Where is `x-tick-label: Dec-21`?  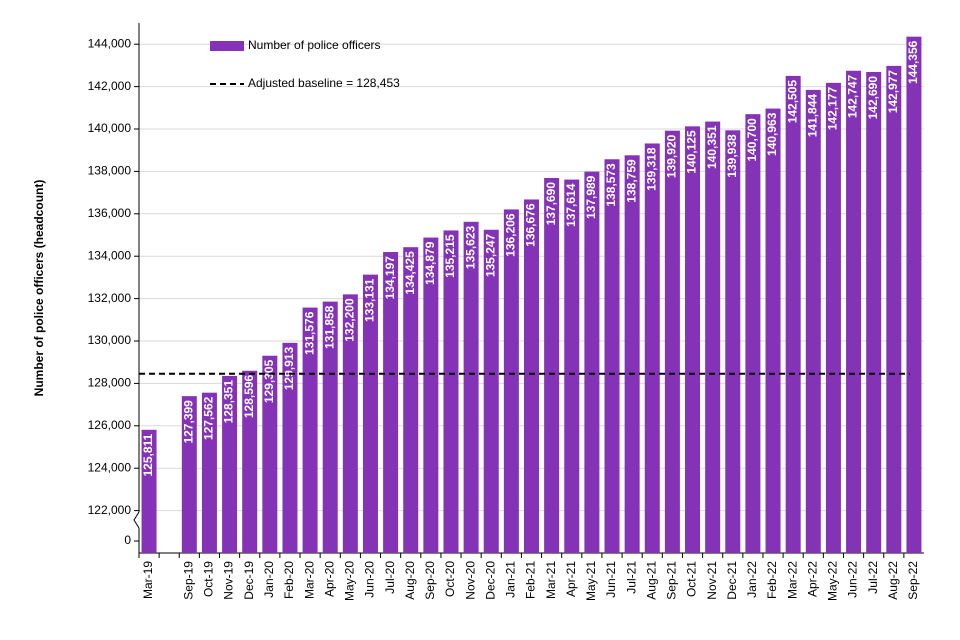 x-tick-label: Dec-21 is located at coordinates (732, 580).